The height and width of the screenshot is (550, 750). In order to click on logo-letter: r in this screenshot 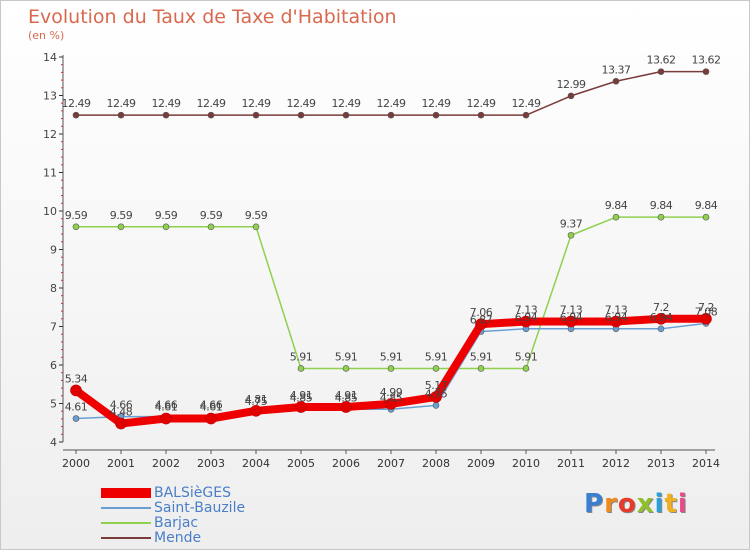, I will do `click(611, 504)`.